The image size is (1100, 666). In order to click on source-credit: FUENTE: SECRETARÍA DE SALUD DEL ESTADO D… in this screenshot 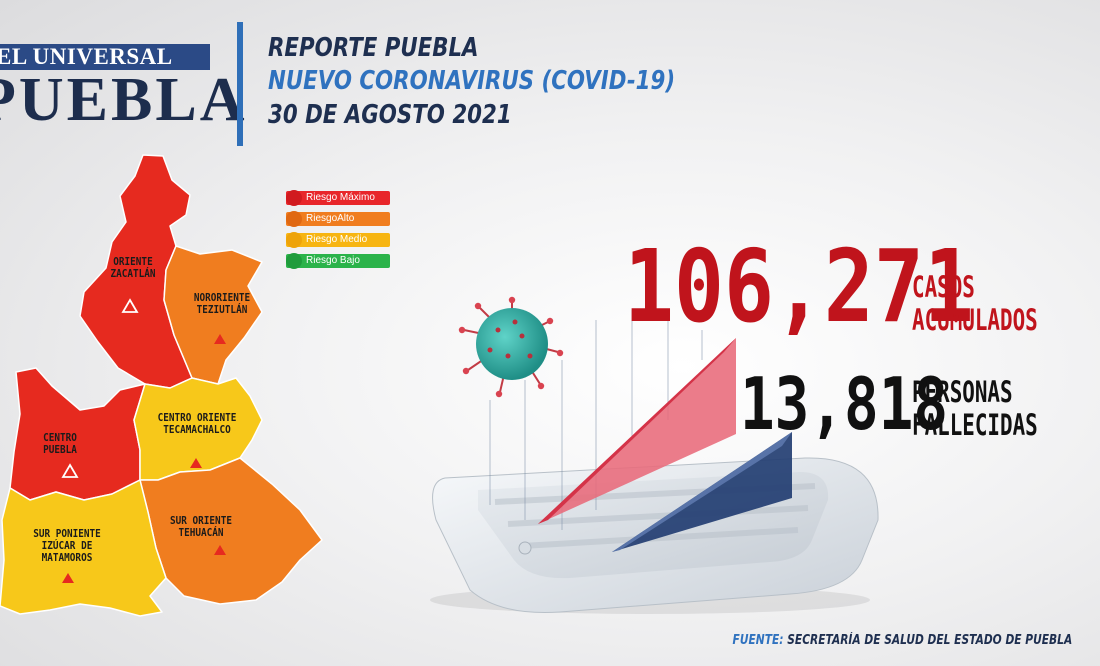, I will do `click(902, 640)`.